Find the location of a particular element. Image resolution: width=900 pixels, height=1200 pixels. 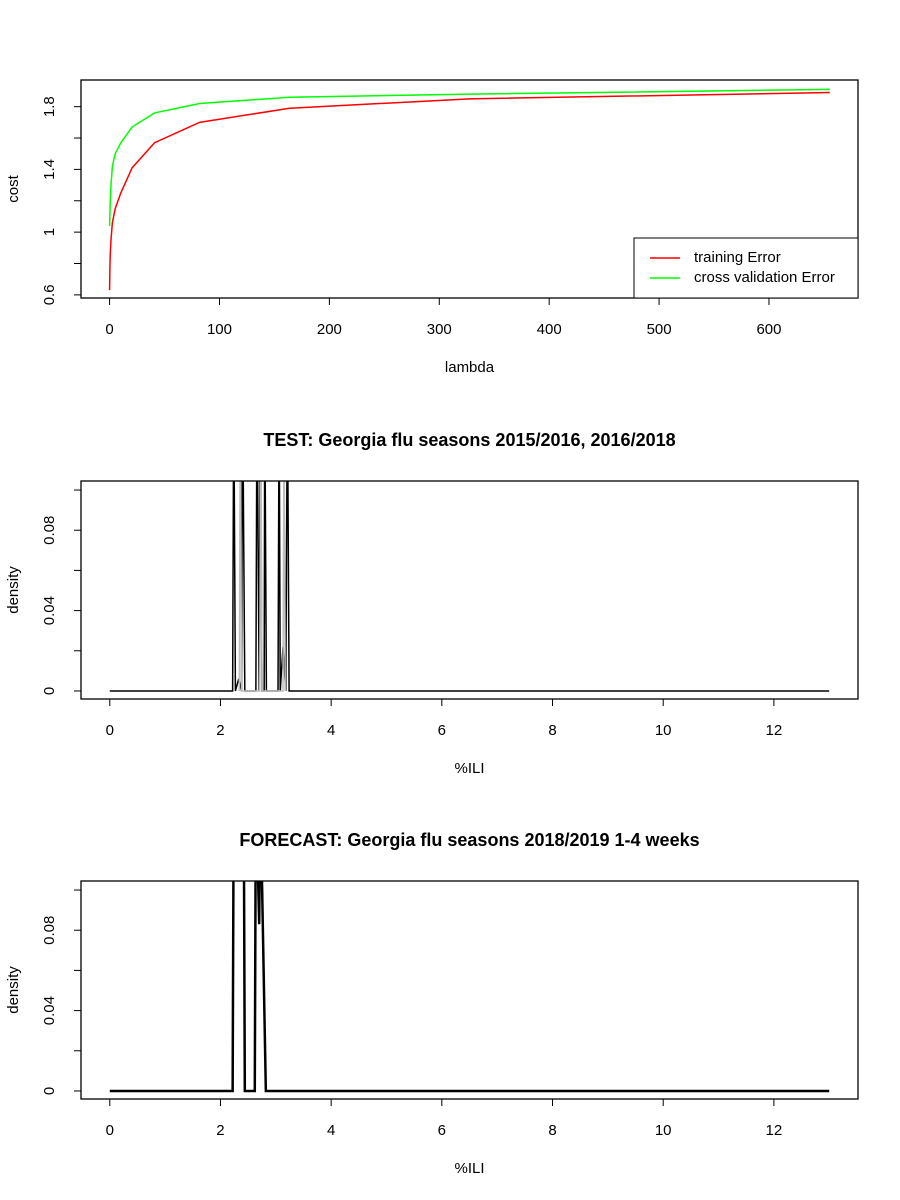

y-tick-label: 1 is located at coordinates (49, 232).